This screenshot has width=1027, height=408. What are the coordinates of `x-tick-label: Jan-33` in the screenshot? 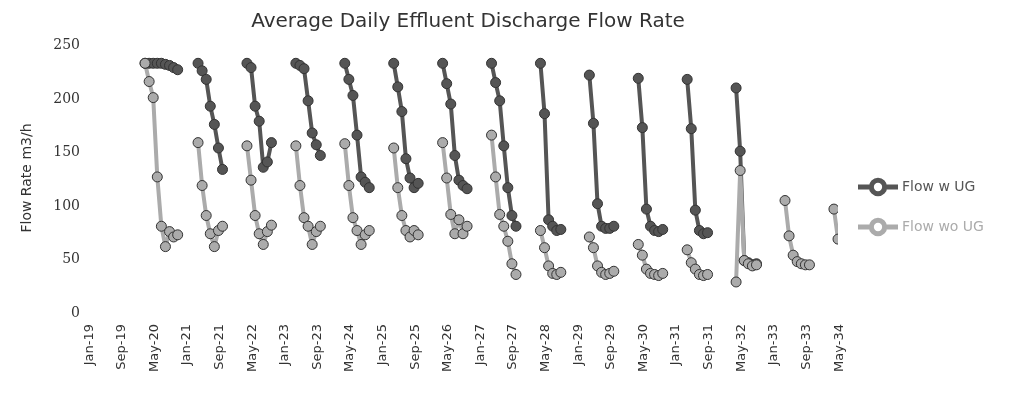 It's located at (773, 345).